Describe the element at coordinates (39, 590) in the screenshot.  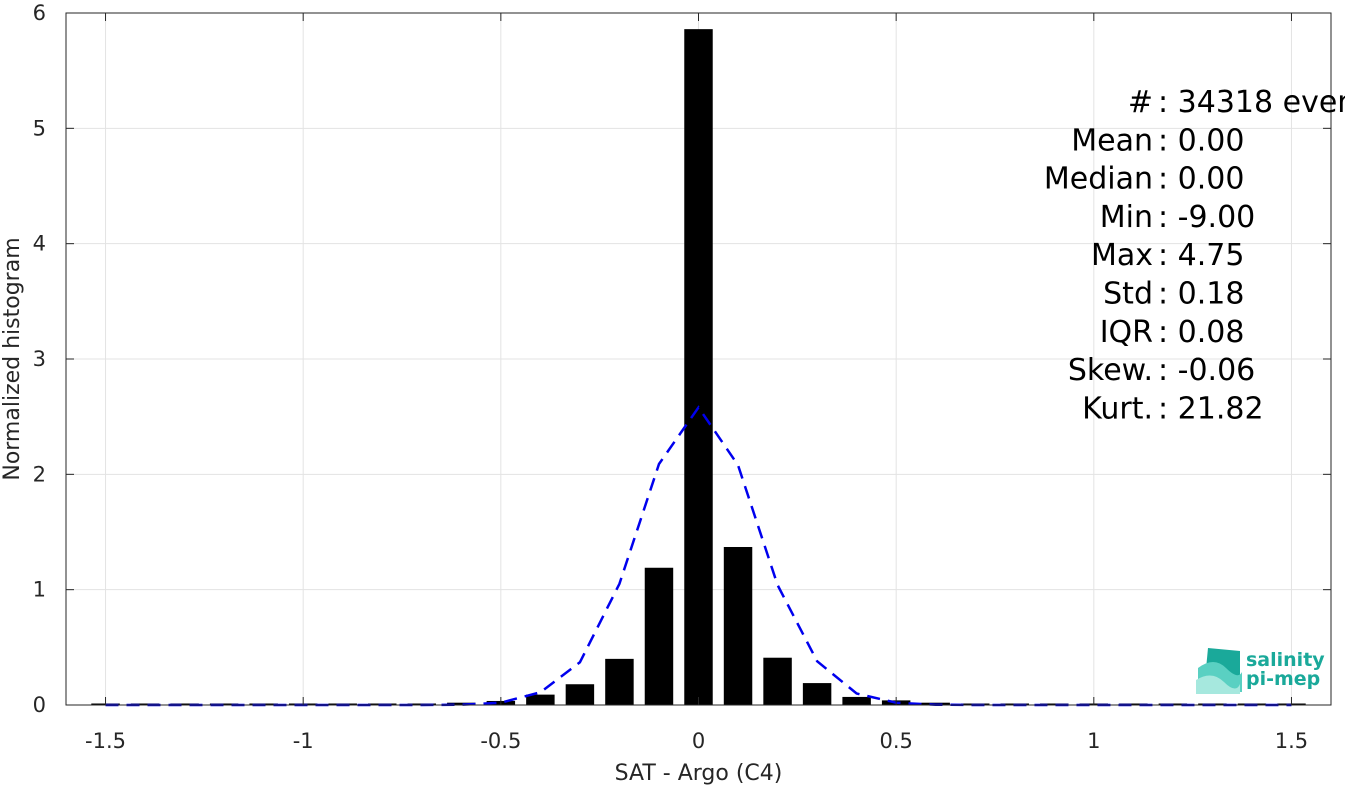
I see `y-tick-label: 1` at that location.